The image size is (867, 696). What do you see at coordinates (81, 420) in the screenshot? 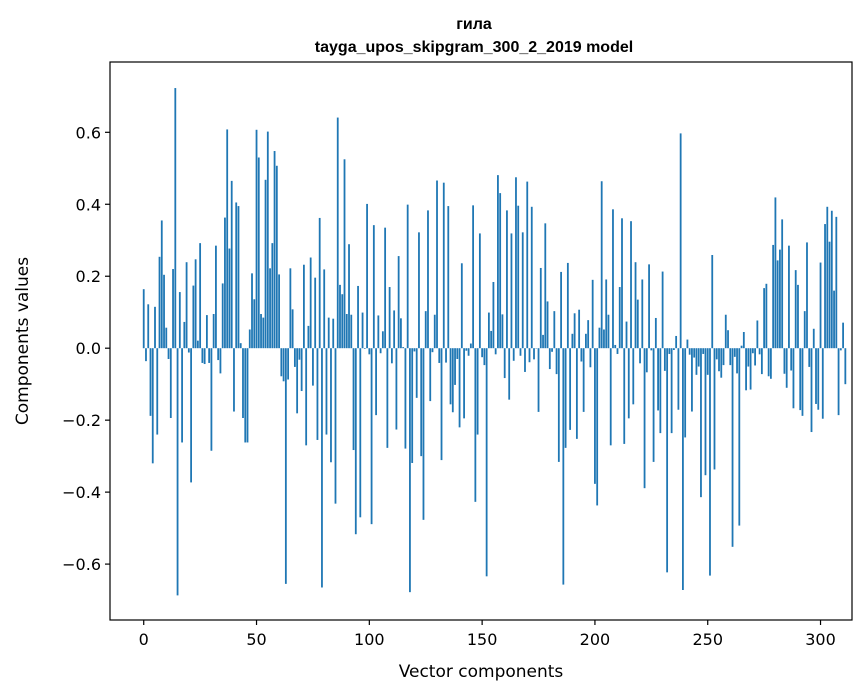
I see `y-tick-label: −0.2` at bounding box center [81, 420].